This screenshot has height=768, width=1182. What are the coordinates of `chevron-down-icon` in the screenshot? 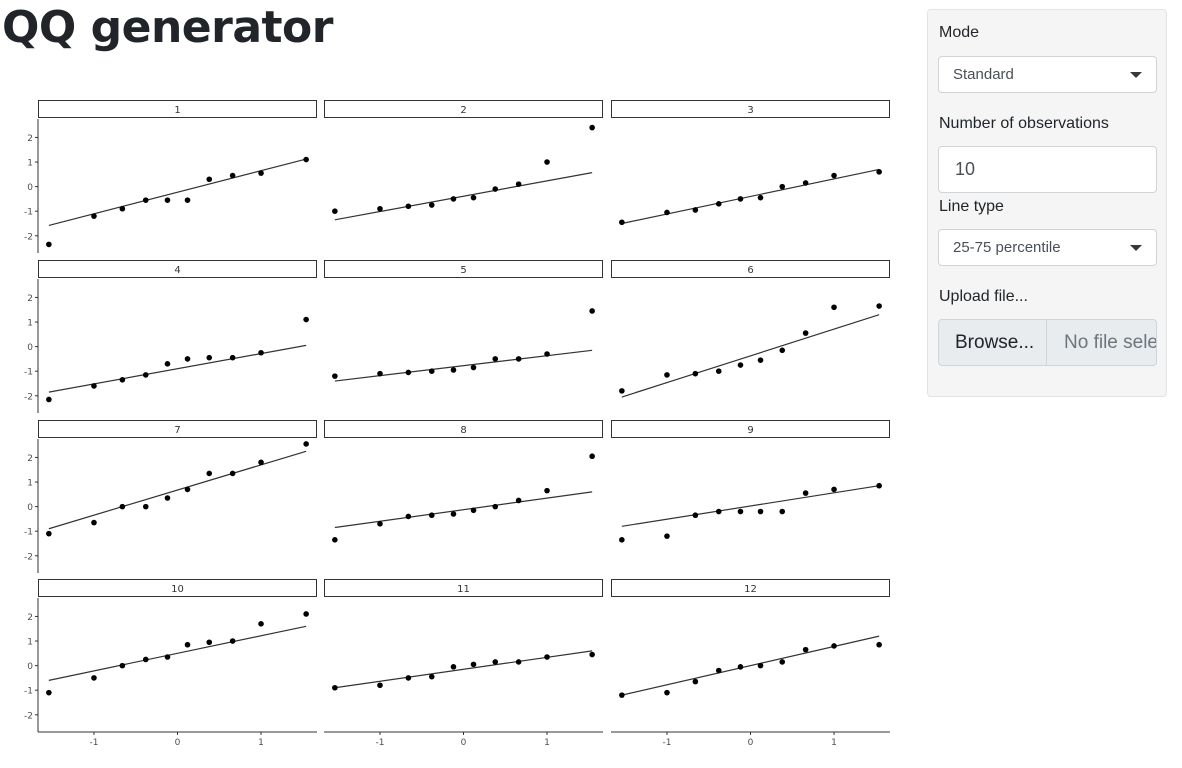 It's located at (1136, 248).